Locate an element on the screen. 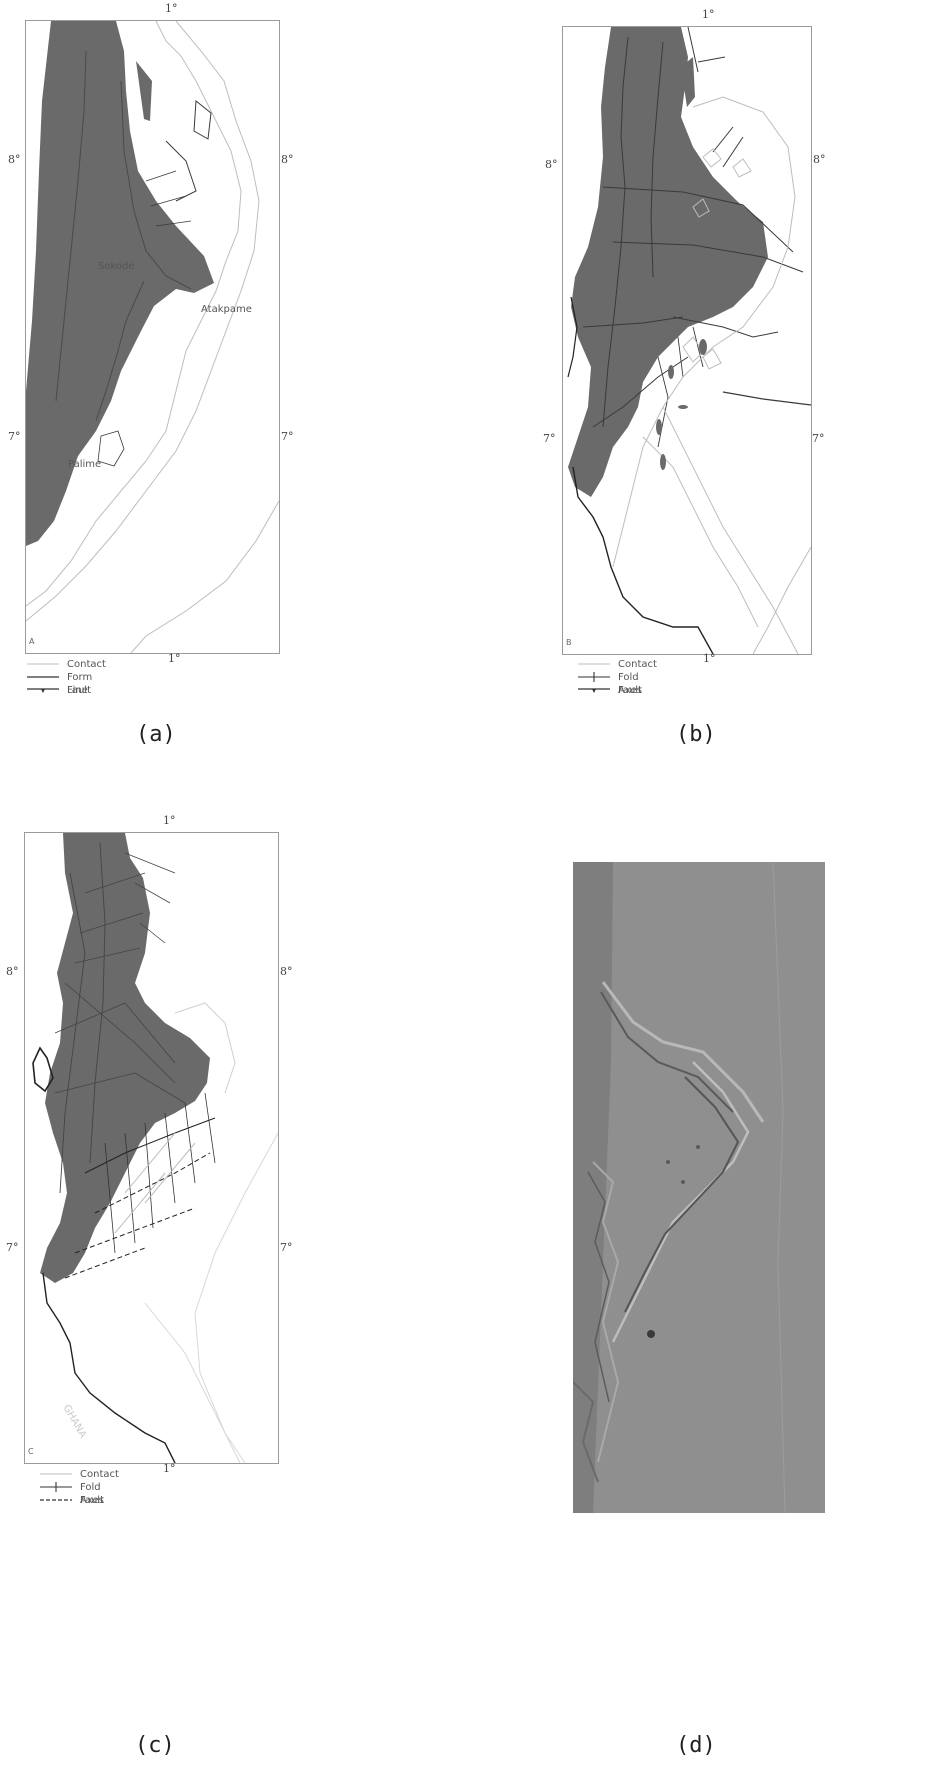 The width and height of the screenshot is (934, 1774). map-legend: Contact Form Line Fault is located at coordinates (65, 677).